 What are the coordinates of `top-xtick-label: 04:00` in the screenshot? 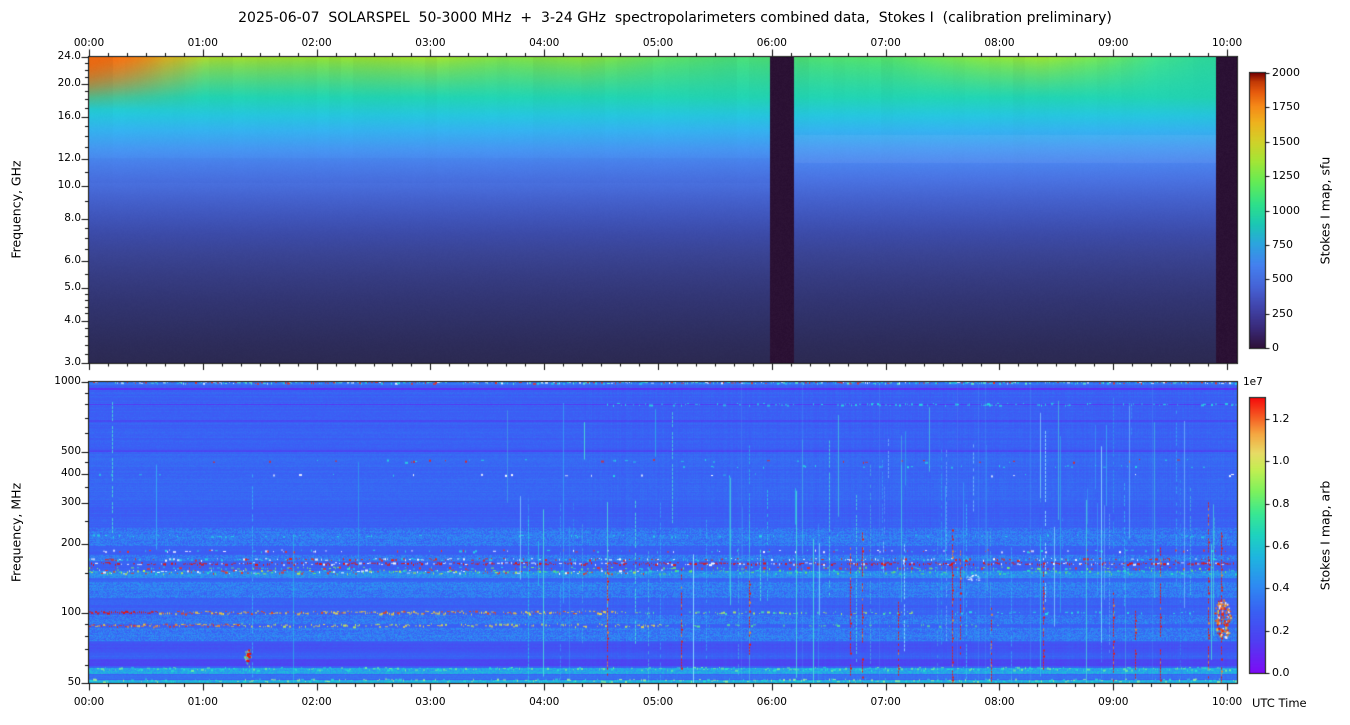 It's located at (544, 43).